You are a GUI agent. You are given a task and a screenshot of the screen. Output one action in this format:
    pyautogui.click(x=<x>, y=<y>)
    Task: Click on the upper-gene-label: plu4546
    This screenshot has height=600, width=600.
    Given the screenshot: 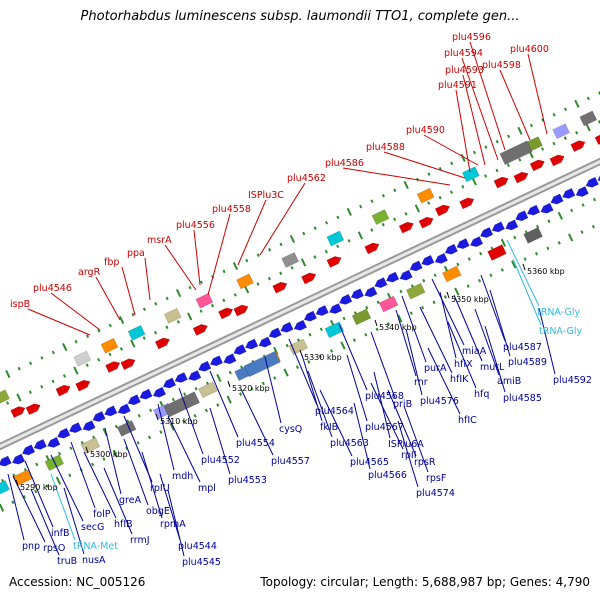 What is the action you would take?
    pyautogui.click(x=52, y=288)
    